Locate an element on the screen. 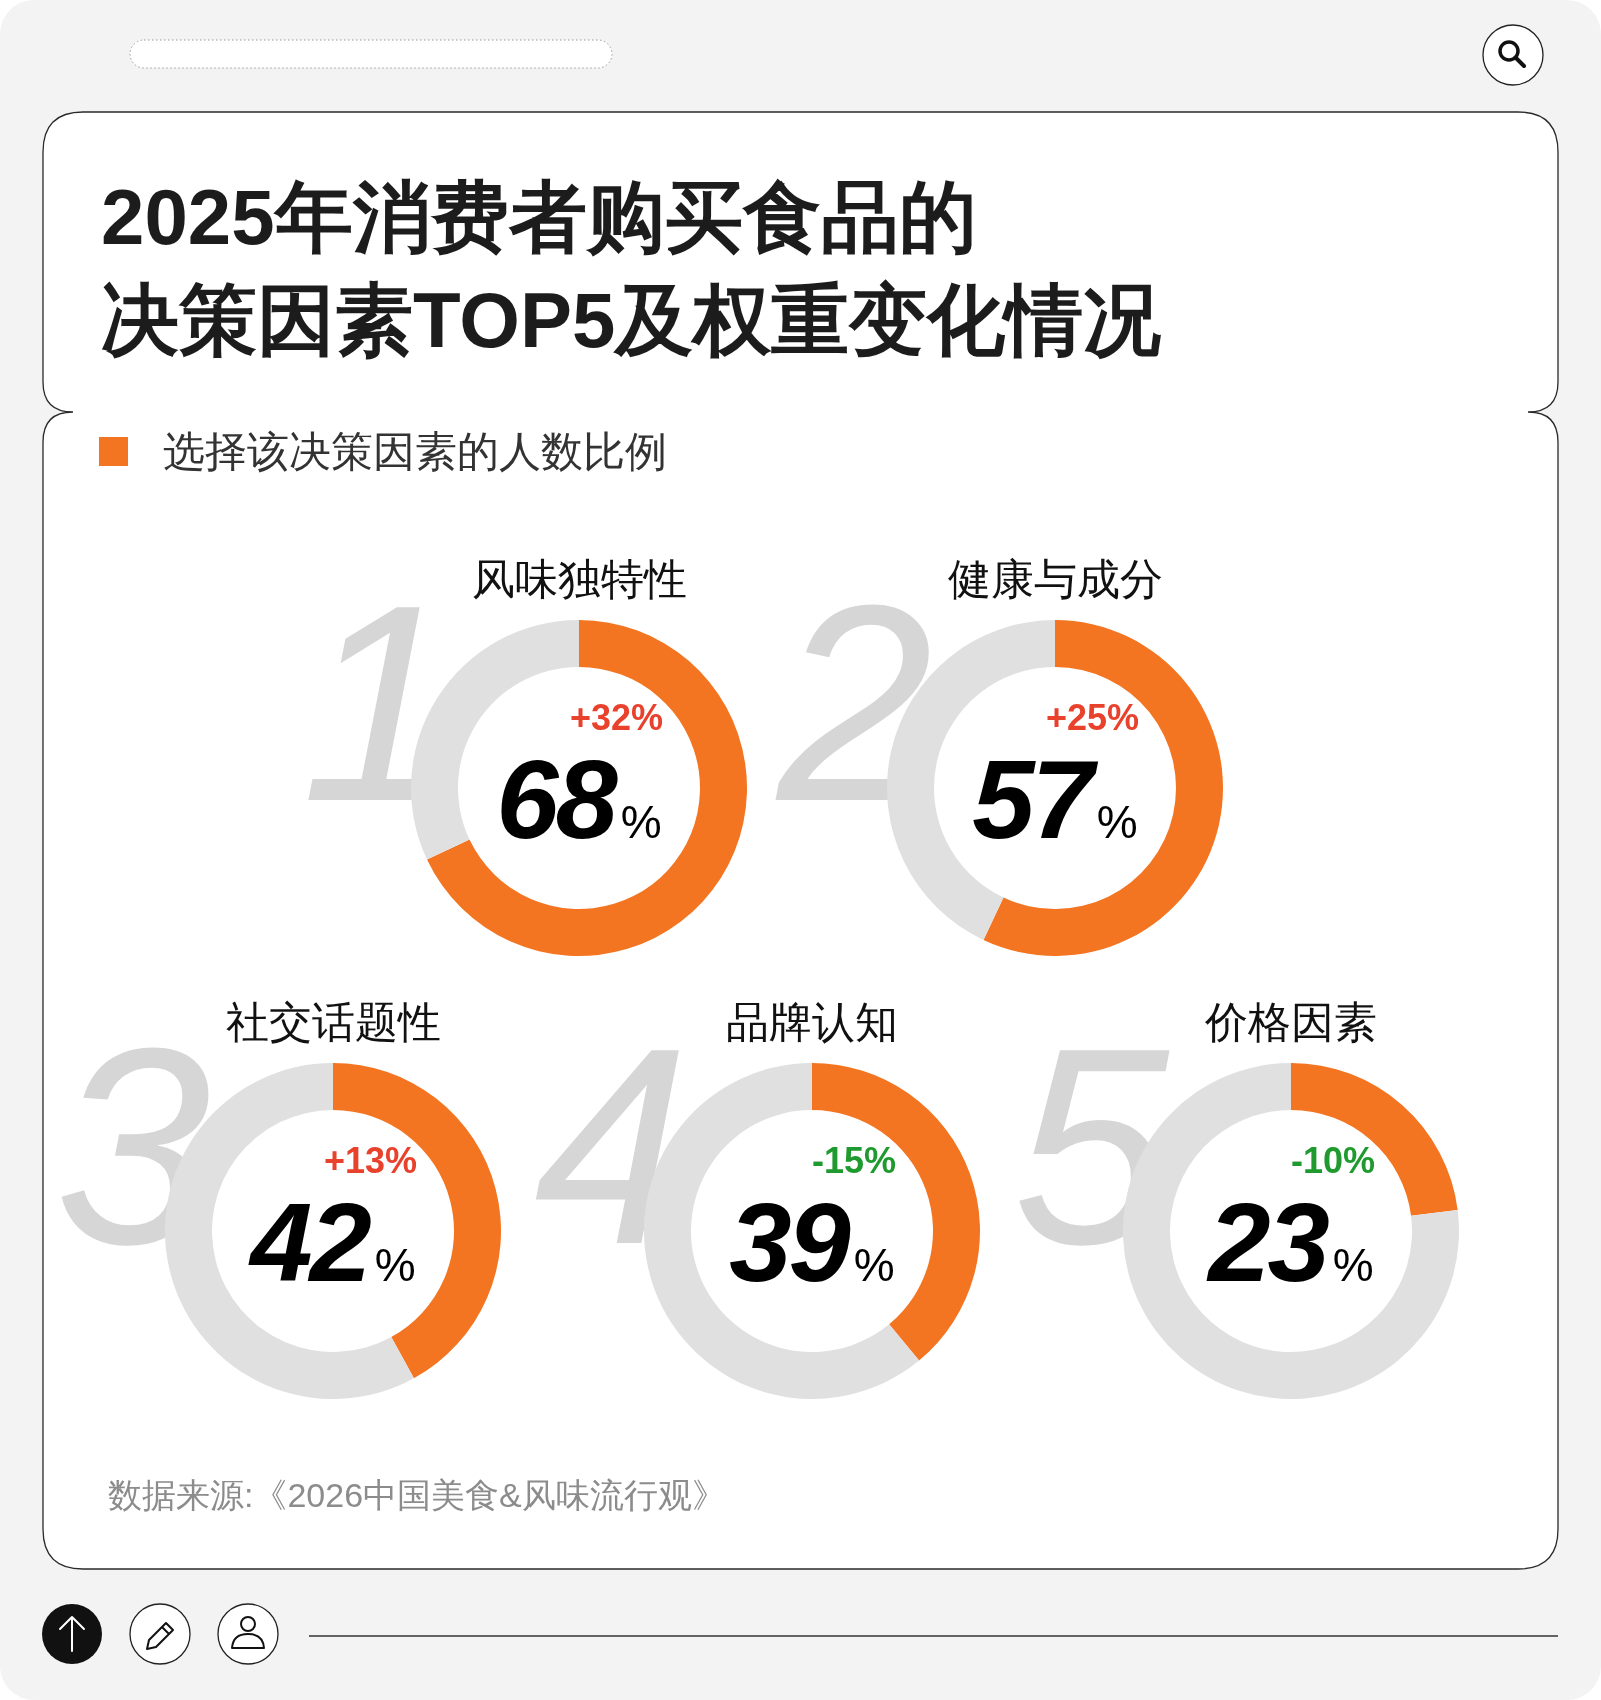 The height and width of the screenshot is (1700, 1601). chart-title: 价格因素 is located at coordinates (1290, 1022).